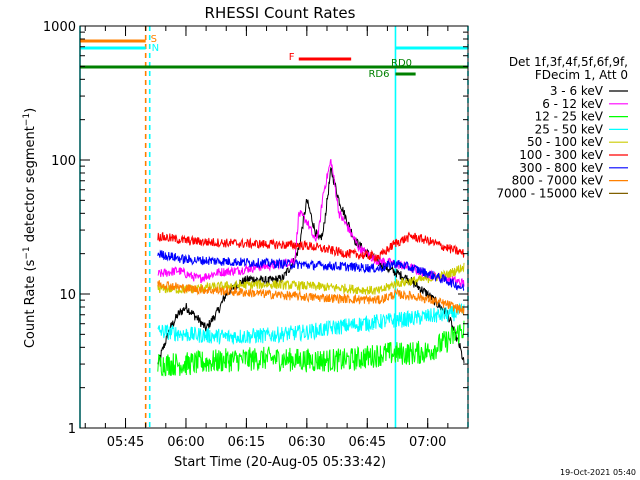  I want to click on y-tick-label: 1, so click(72, 429).